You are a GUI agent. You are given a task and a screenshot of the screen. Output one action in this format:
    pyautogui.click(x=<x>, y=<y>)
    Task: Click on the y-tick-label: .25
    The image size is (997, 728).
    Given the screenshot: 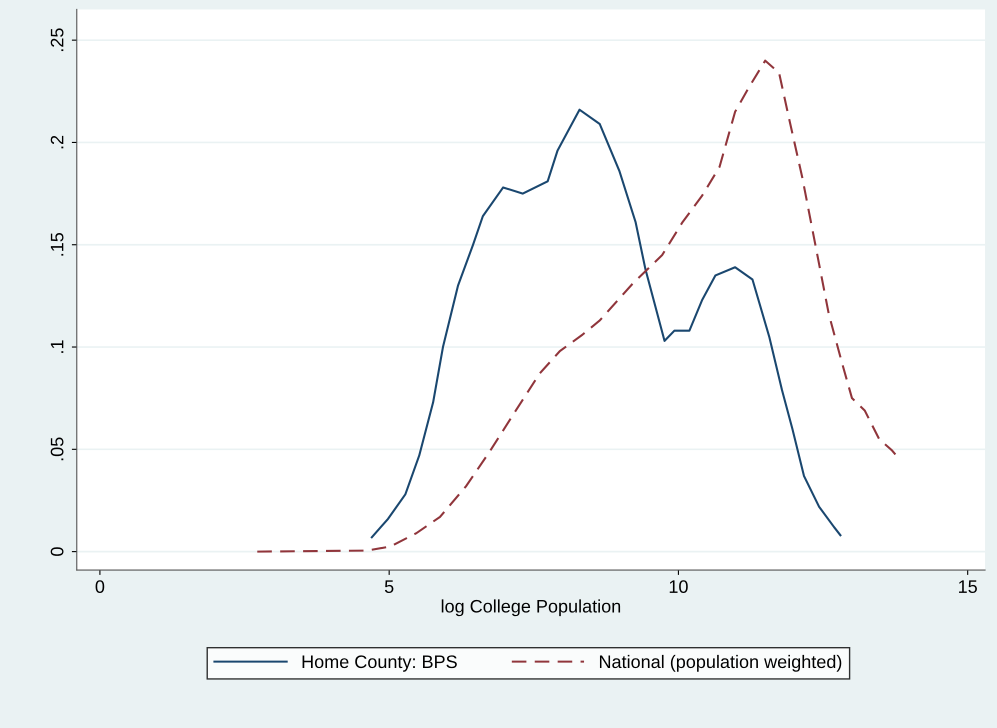 What is the action you would take?
    pyautogui.click(x=57, y=40)
    